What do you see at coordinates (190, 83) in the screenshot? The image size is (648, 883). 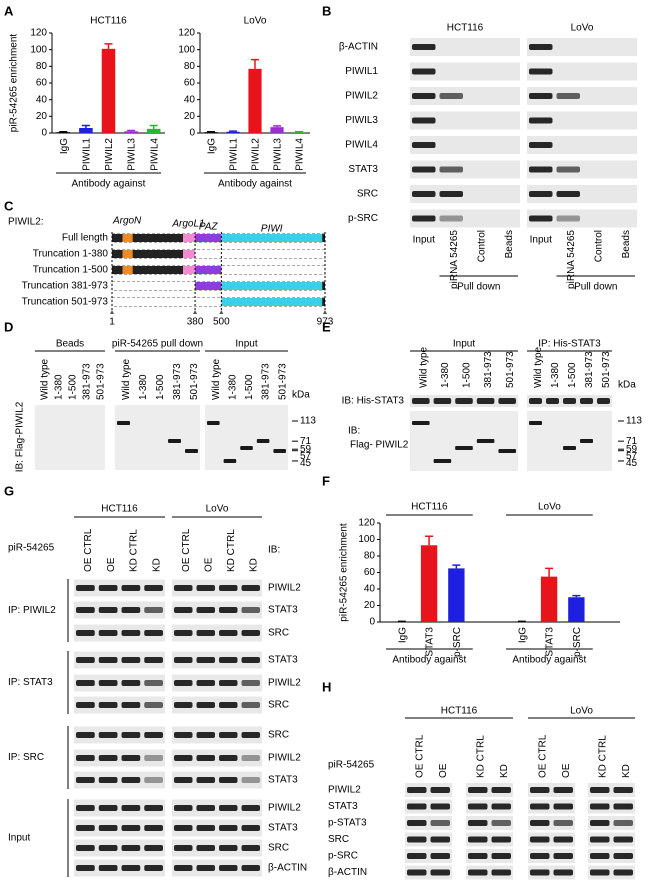 I see `y-tick-label: 60` at bounding box center [190, 83].